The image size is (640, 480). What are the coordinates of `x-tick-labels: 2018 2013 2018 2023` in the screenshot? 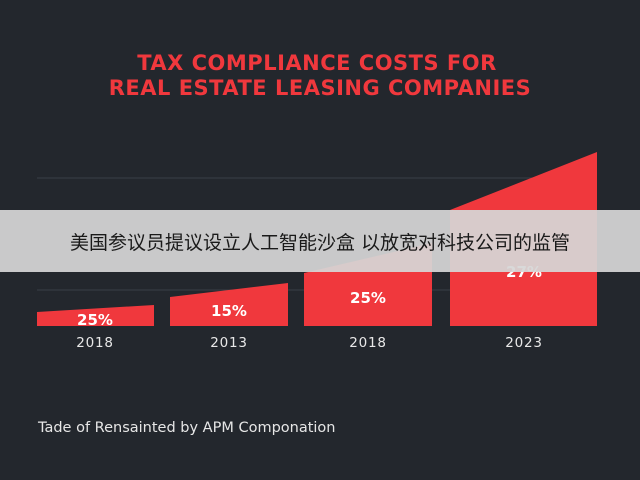 It's located at (309, 343).